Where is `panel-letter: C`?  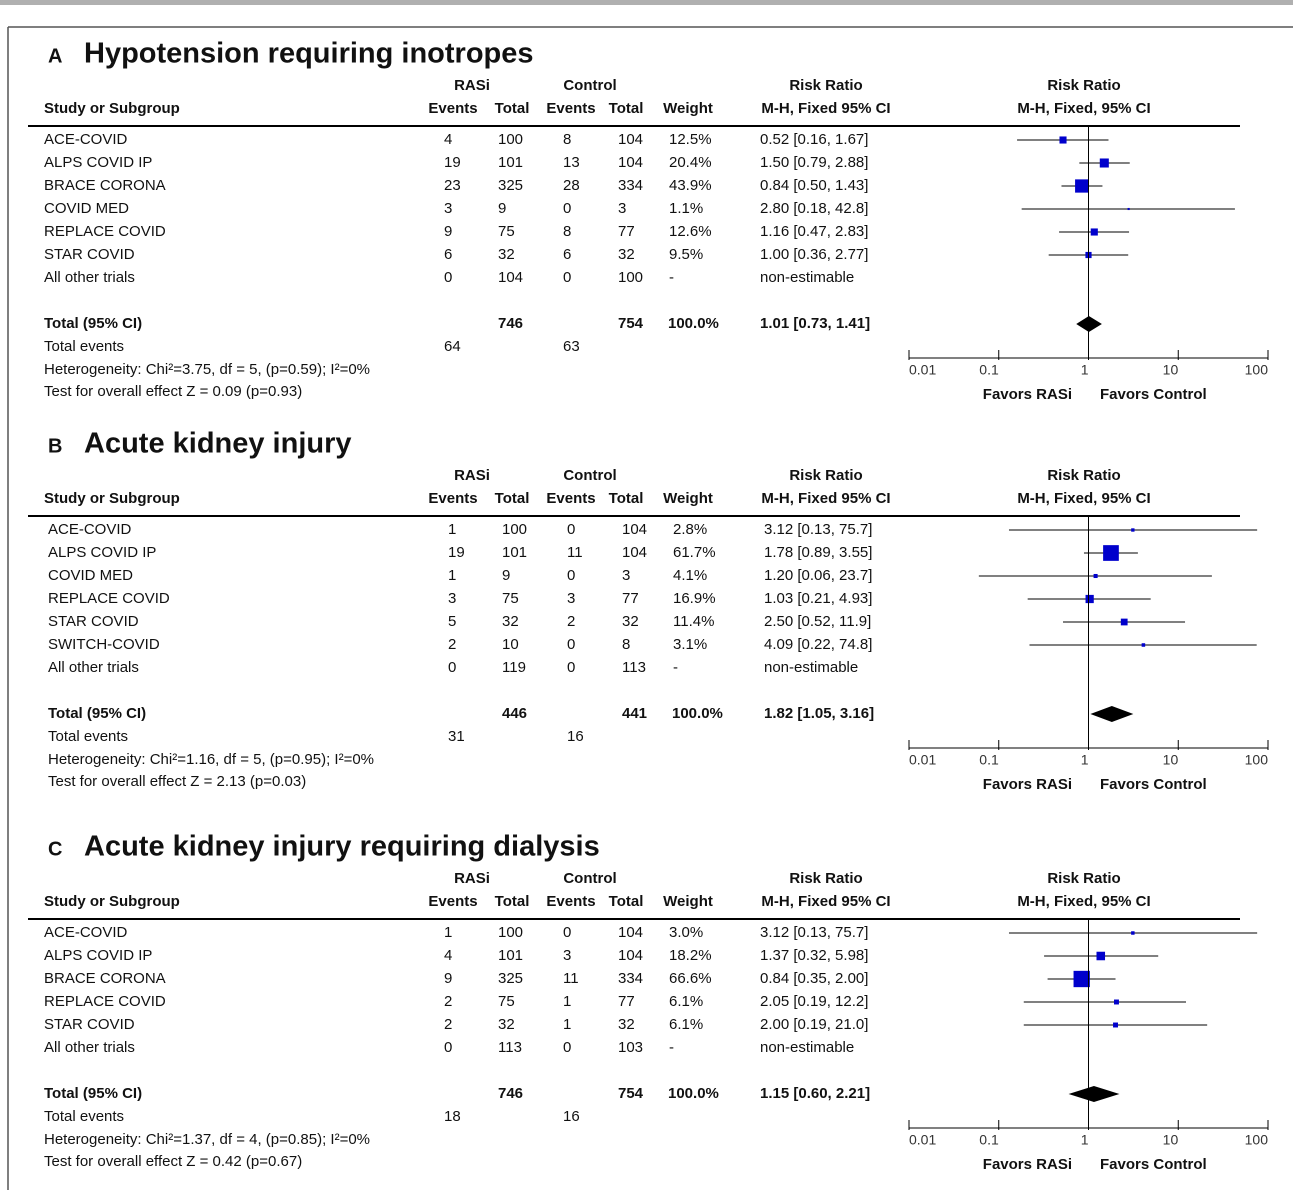
panel-letter: C is located at coordinates (55, 849).